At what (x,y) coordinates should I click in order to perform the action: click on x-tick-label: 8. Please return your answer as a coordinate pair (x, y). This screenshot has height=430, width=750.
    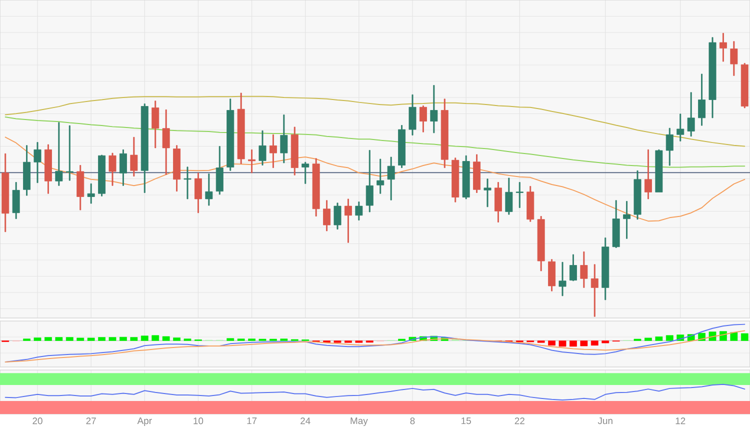
    Looking at the image, I should click on (412, 421).